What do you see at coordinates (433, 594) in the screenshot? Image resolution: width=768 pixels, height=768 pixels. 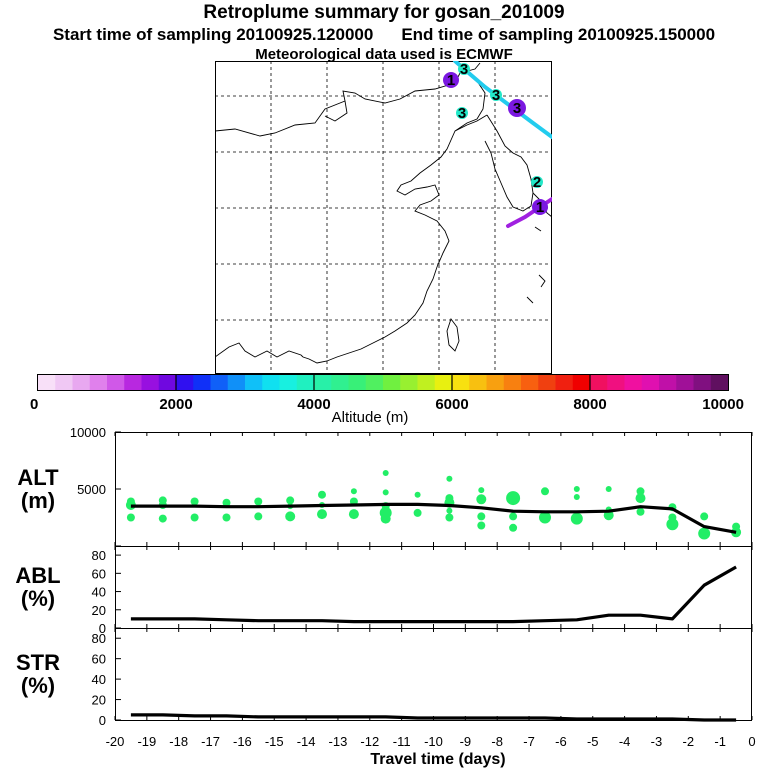 I see `abl-series-line` at bounding box center [433, 594].